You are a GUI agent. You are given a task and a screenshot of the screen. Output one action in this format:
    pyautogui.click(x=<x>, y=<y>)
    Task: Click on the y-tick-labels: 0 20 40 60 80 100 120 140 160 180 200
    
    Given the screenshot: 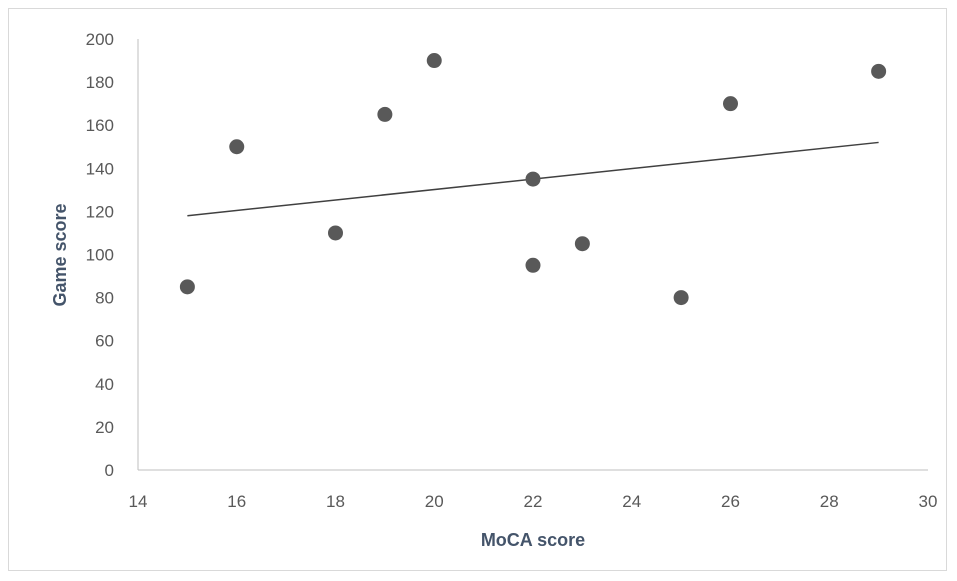 What is the action you would take?
    pyautogui.click(x=100, y=255)
    